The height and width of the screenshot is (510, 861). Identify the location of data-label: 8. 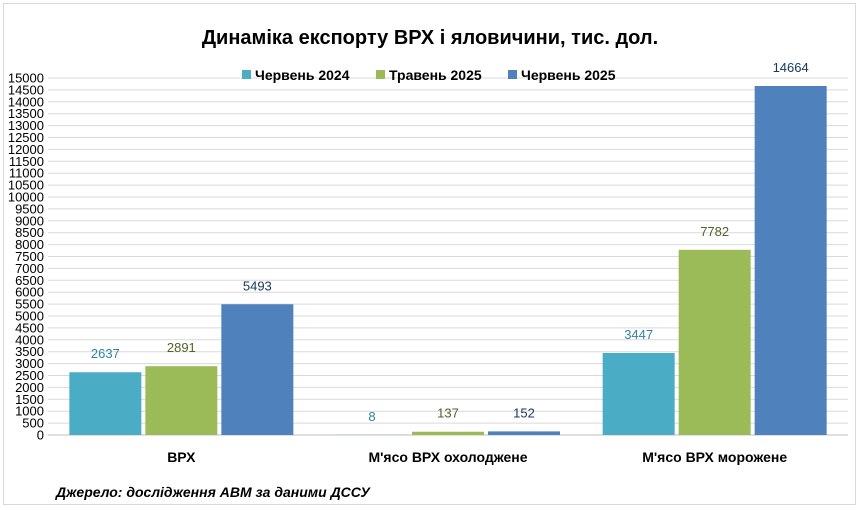
(371, 416).